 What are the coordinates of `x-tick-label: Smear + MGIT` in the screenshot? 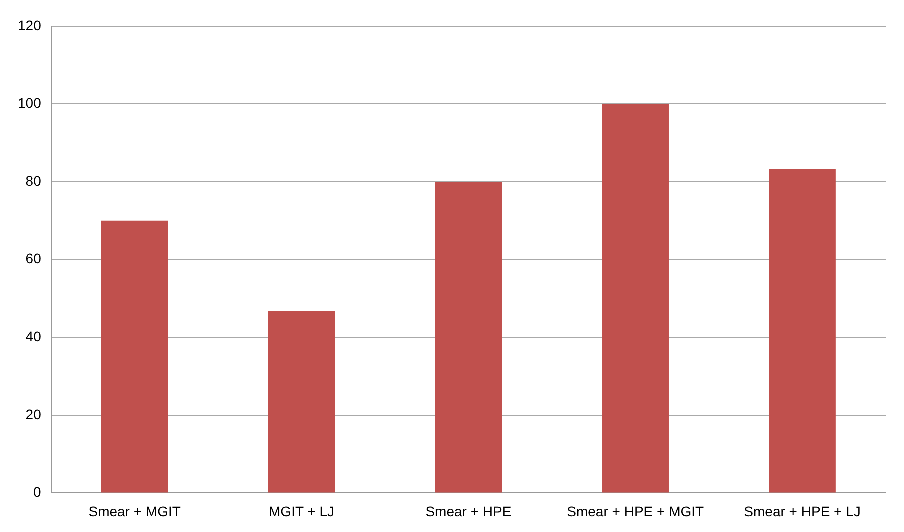 It's located at (135, 511).